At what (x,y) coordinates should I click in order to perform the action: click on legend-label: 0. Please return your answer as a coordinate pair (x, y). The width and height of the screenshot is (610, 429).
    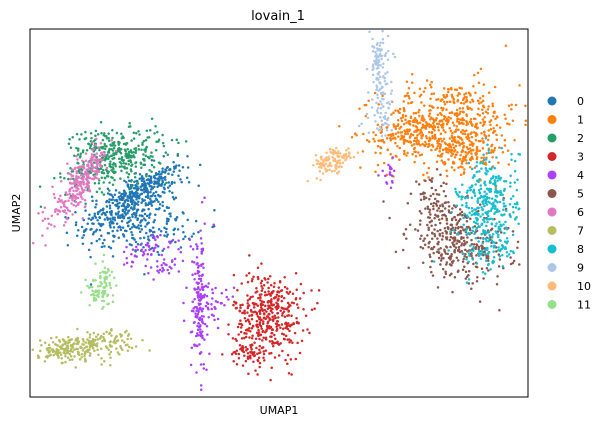
    Looking at the image, I should click on (580, 101).